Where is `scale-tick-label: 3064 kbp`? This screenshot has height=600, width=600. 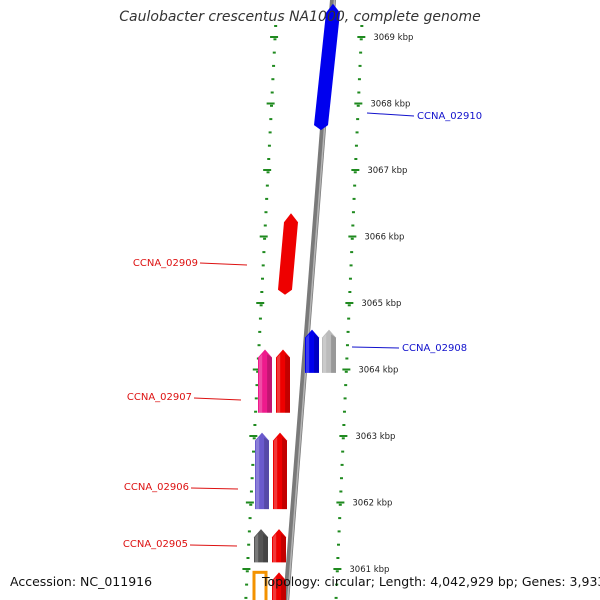 scale-tick-label: 3064 kbp is located at coordinates (378, 371).